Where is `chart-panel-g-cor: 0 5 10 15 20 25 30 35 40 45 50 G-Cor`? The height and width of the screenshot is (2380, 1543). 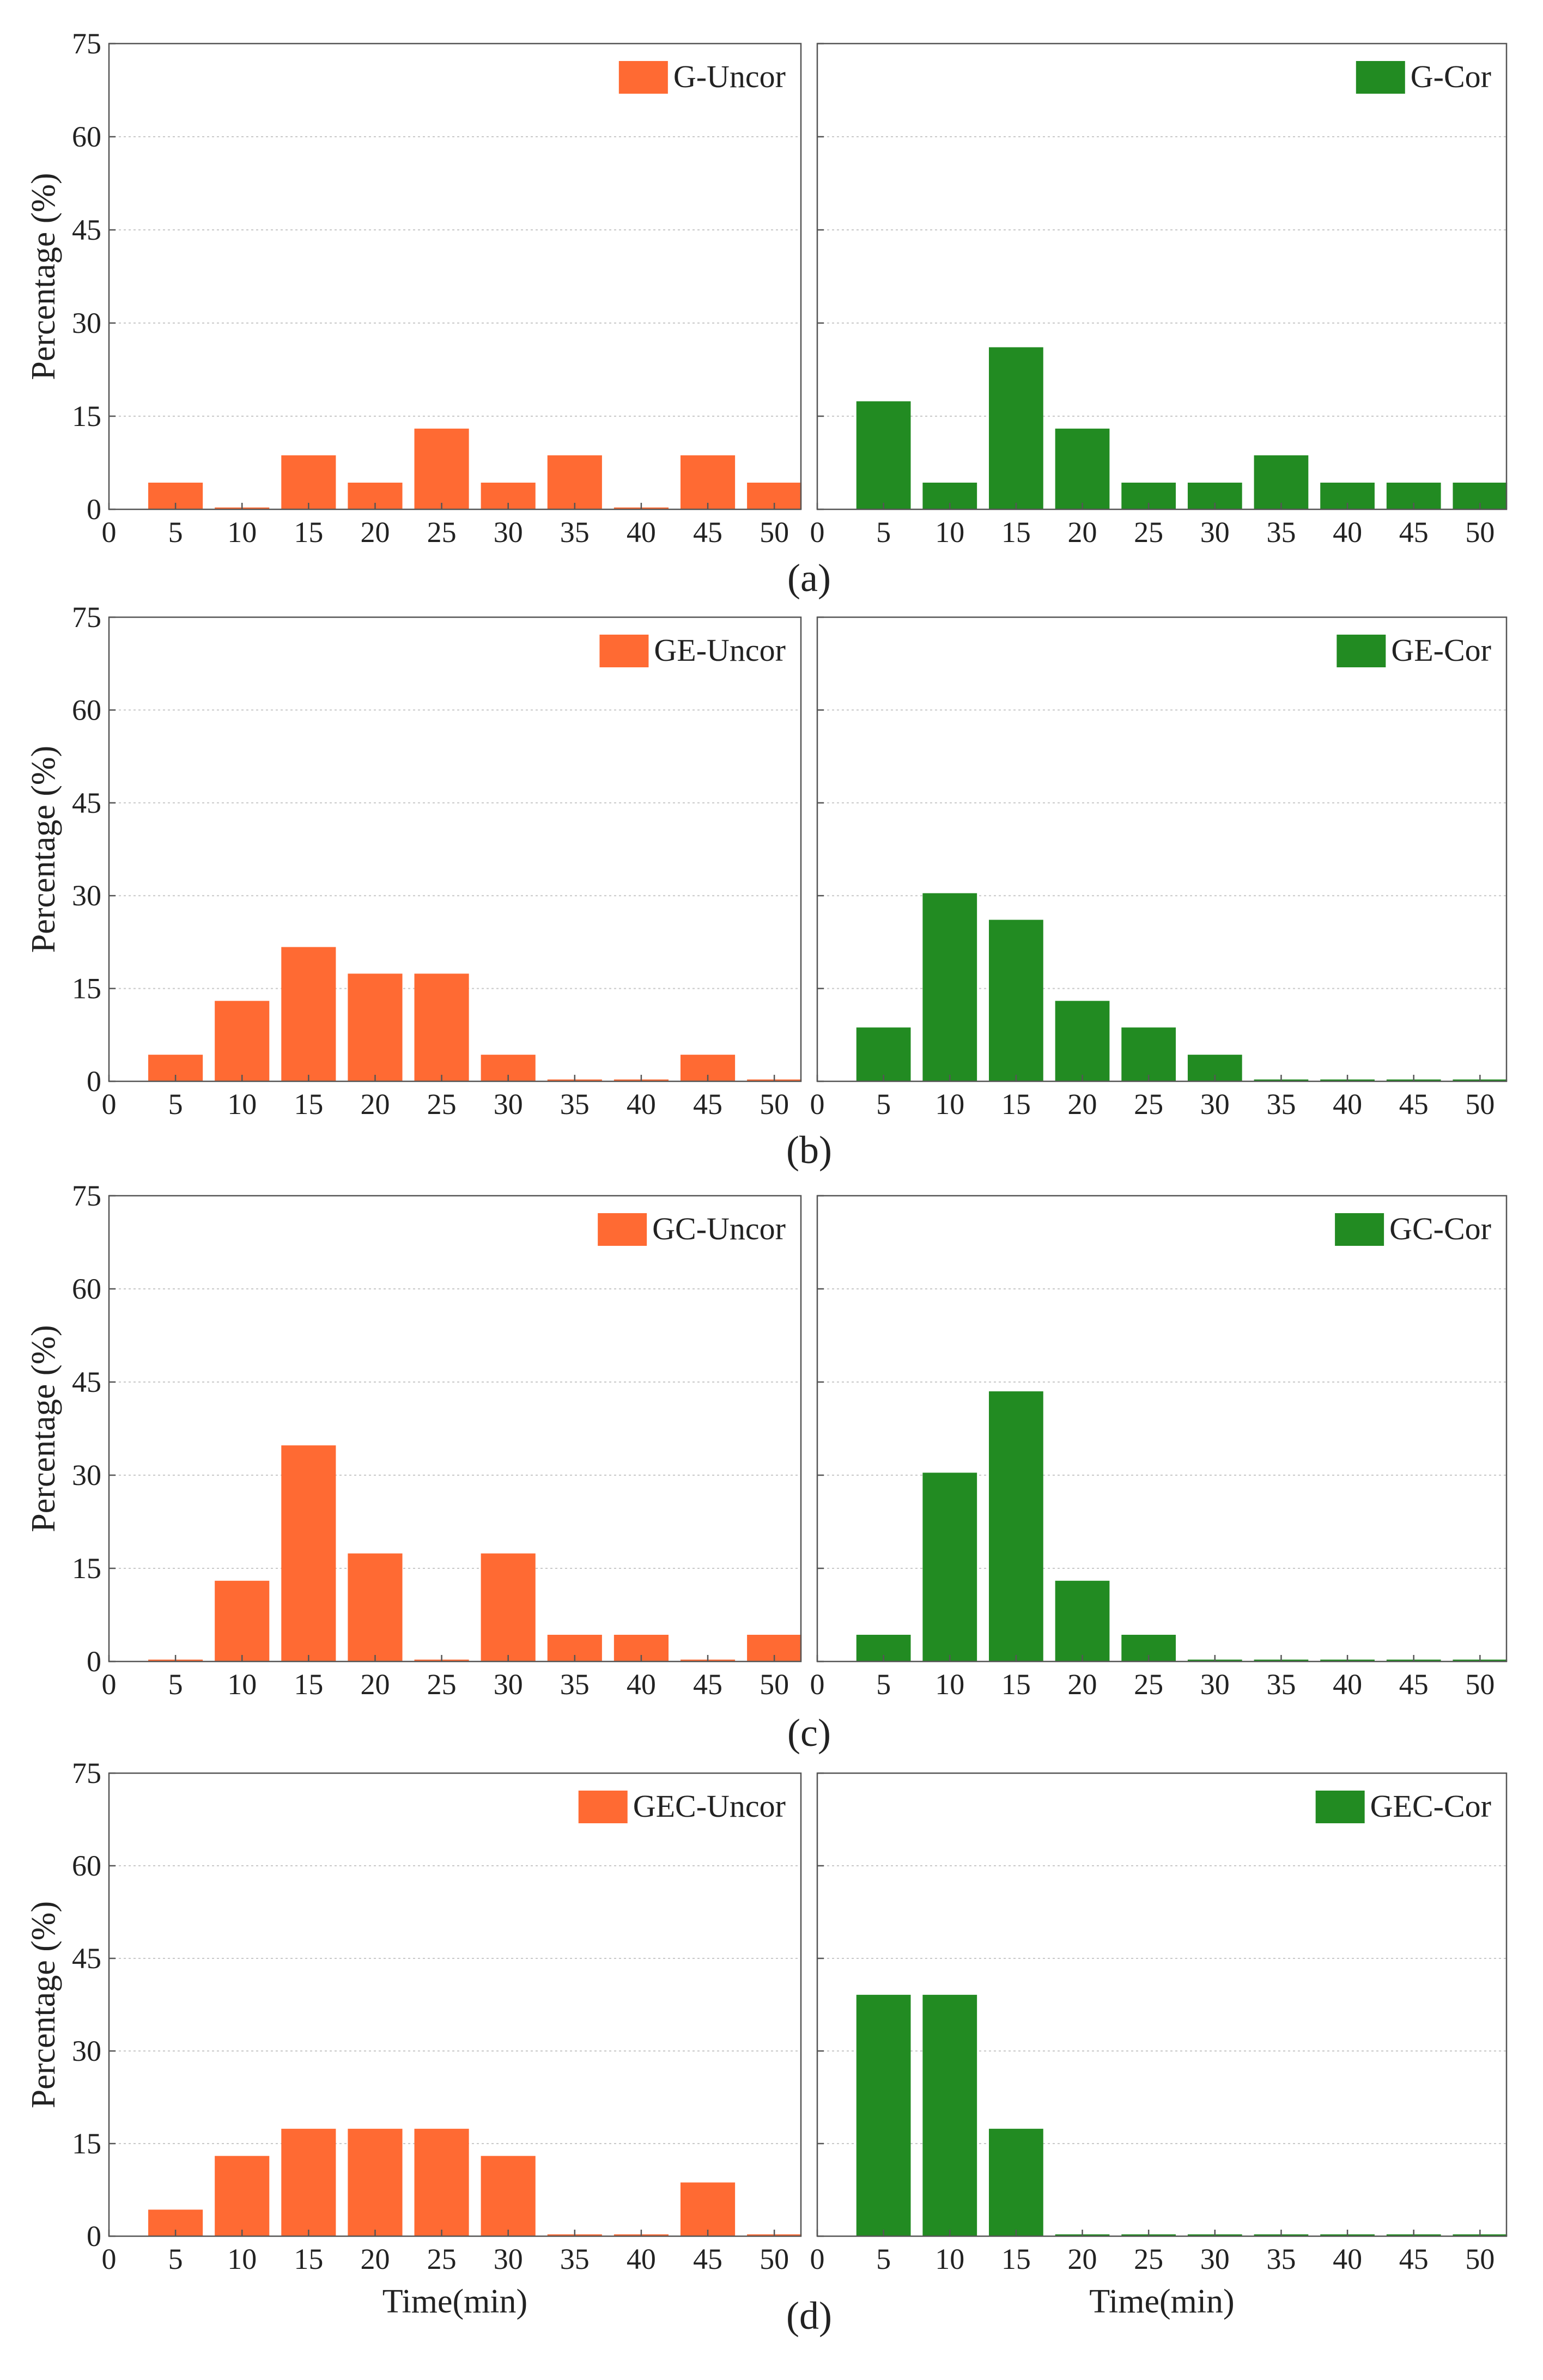
chart-panel-g-cor: 0 5 10 15 20 25 30 35 40 45 50 G-Cor is located at coordinates (1159, 295).